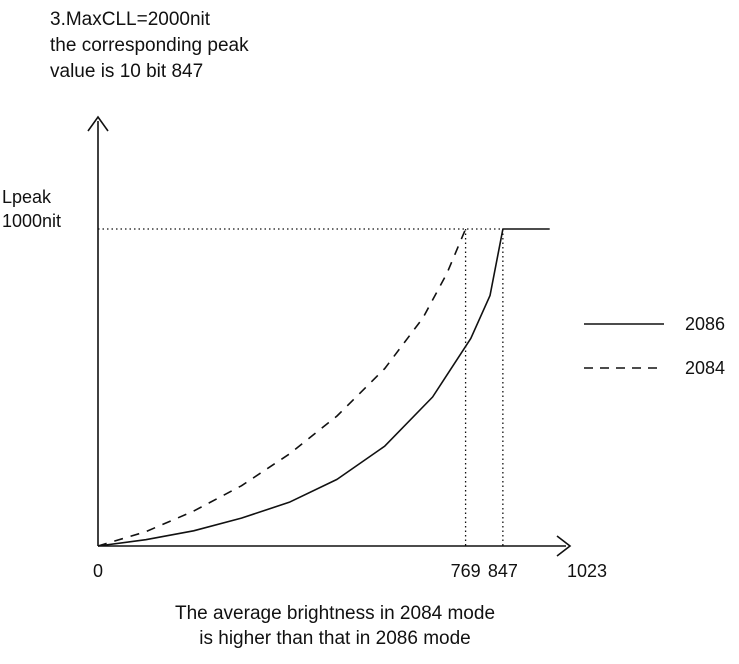 The image size is (739, 664). Describe the element at coordinates (335, 638) in the screenshot. I see `caption-line: is higher than that in 2086 mode` at that location.